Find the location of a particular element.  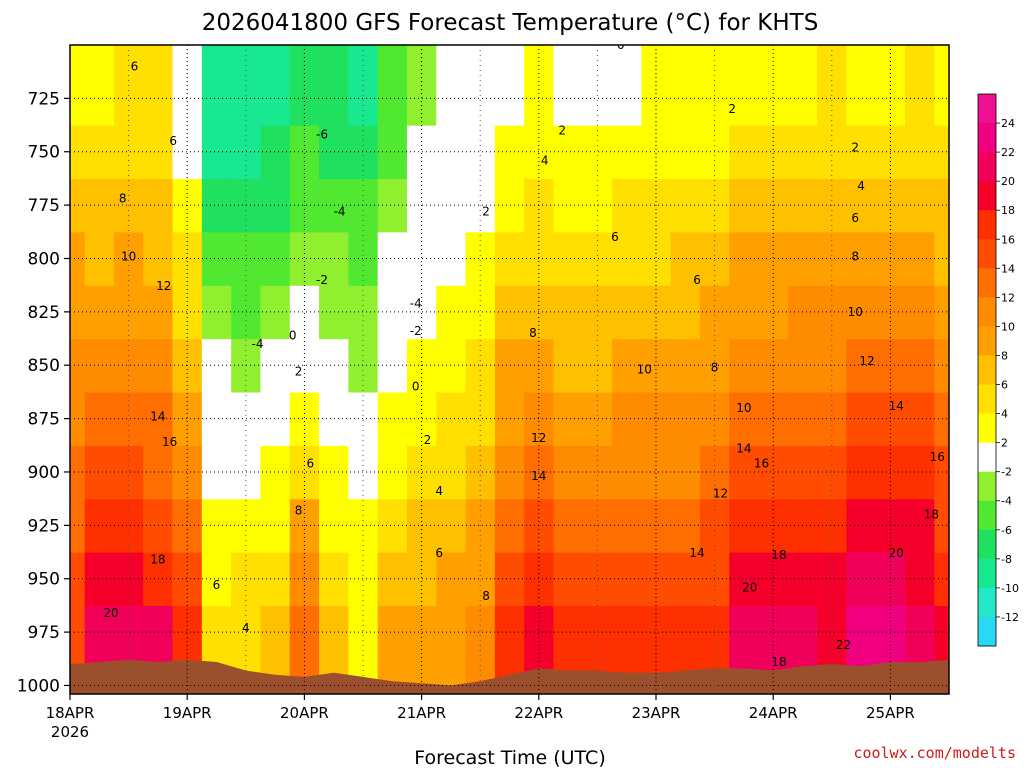

y-tick-label: 750 is located at coordinates (44, 153).